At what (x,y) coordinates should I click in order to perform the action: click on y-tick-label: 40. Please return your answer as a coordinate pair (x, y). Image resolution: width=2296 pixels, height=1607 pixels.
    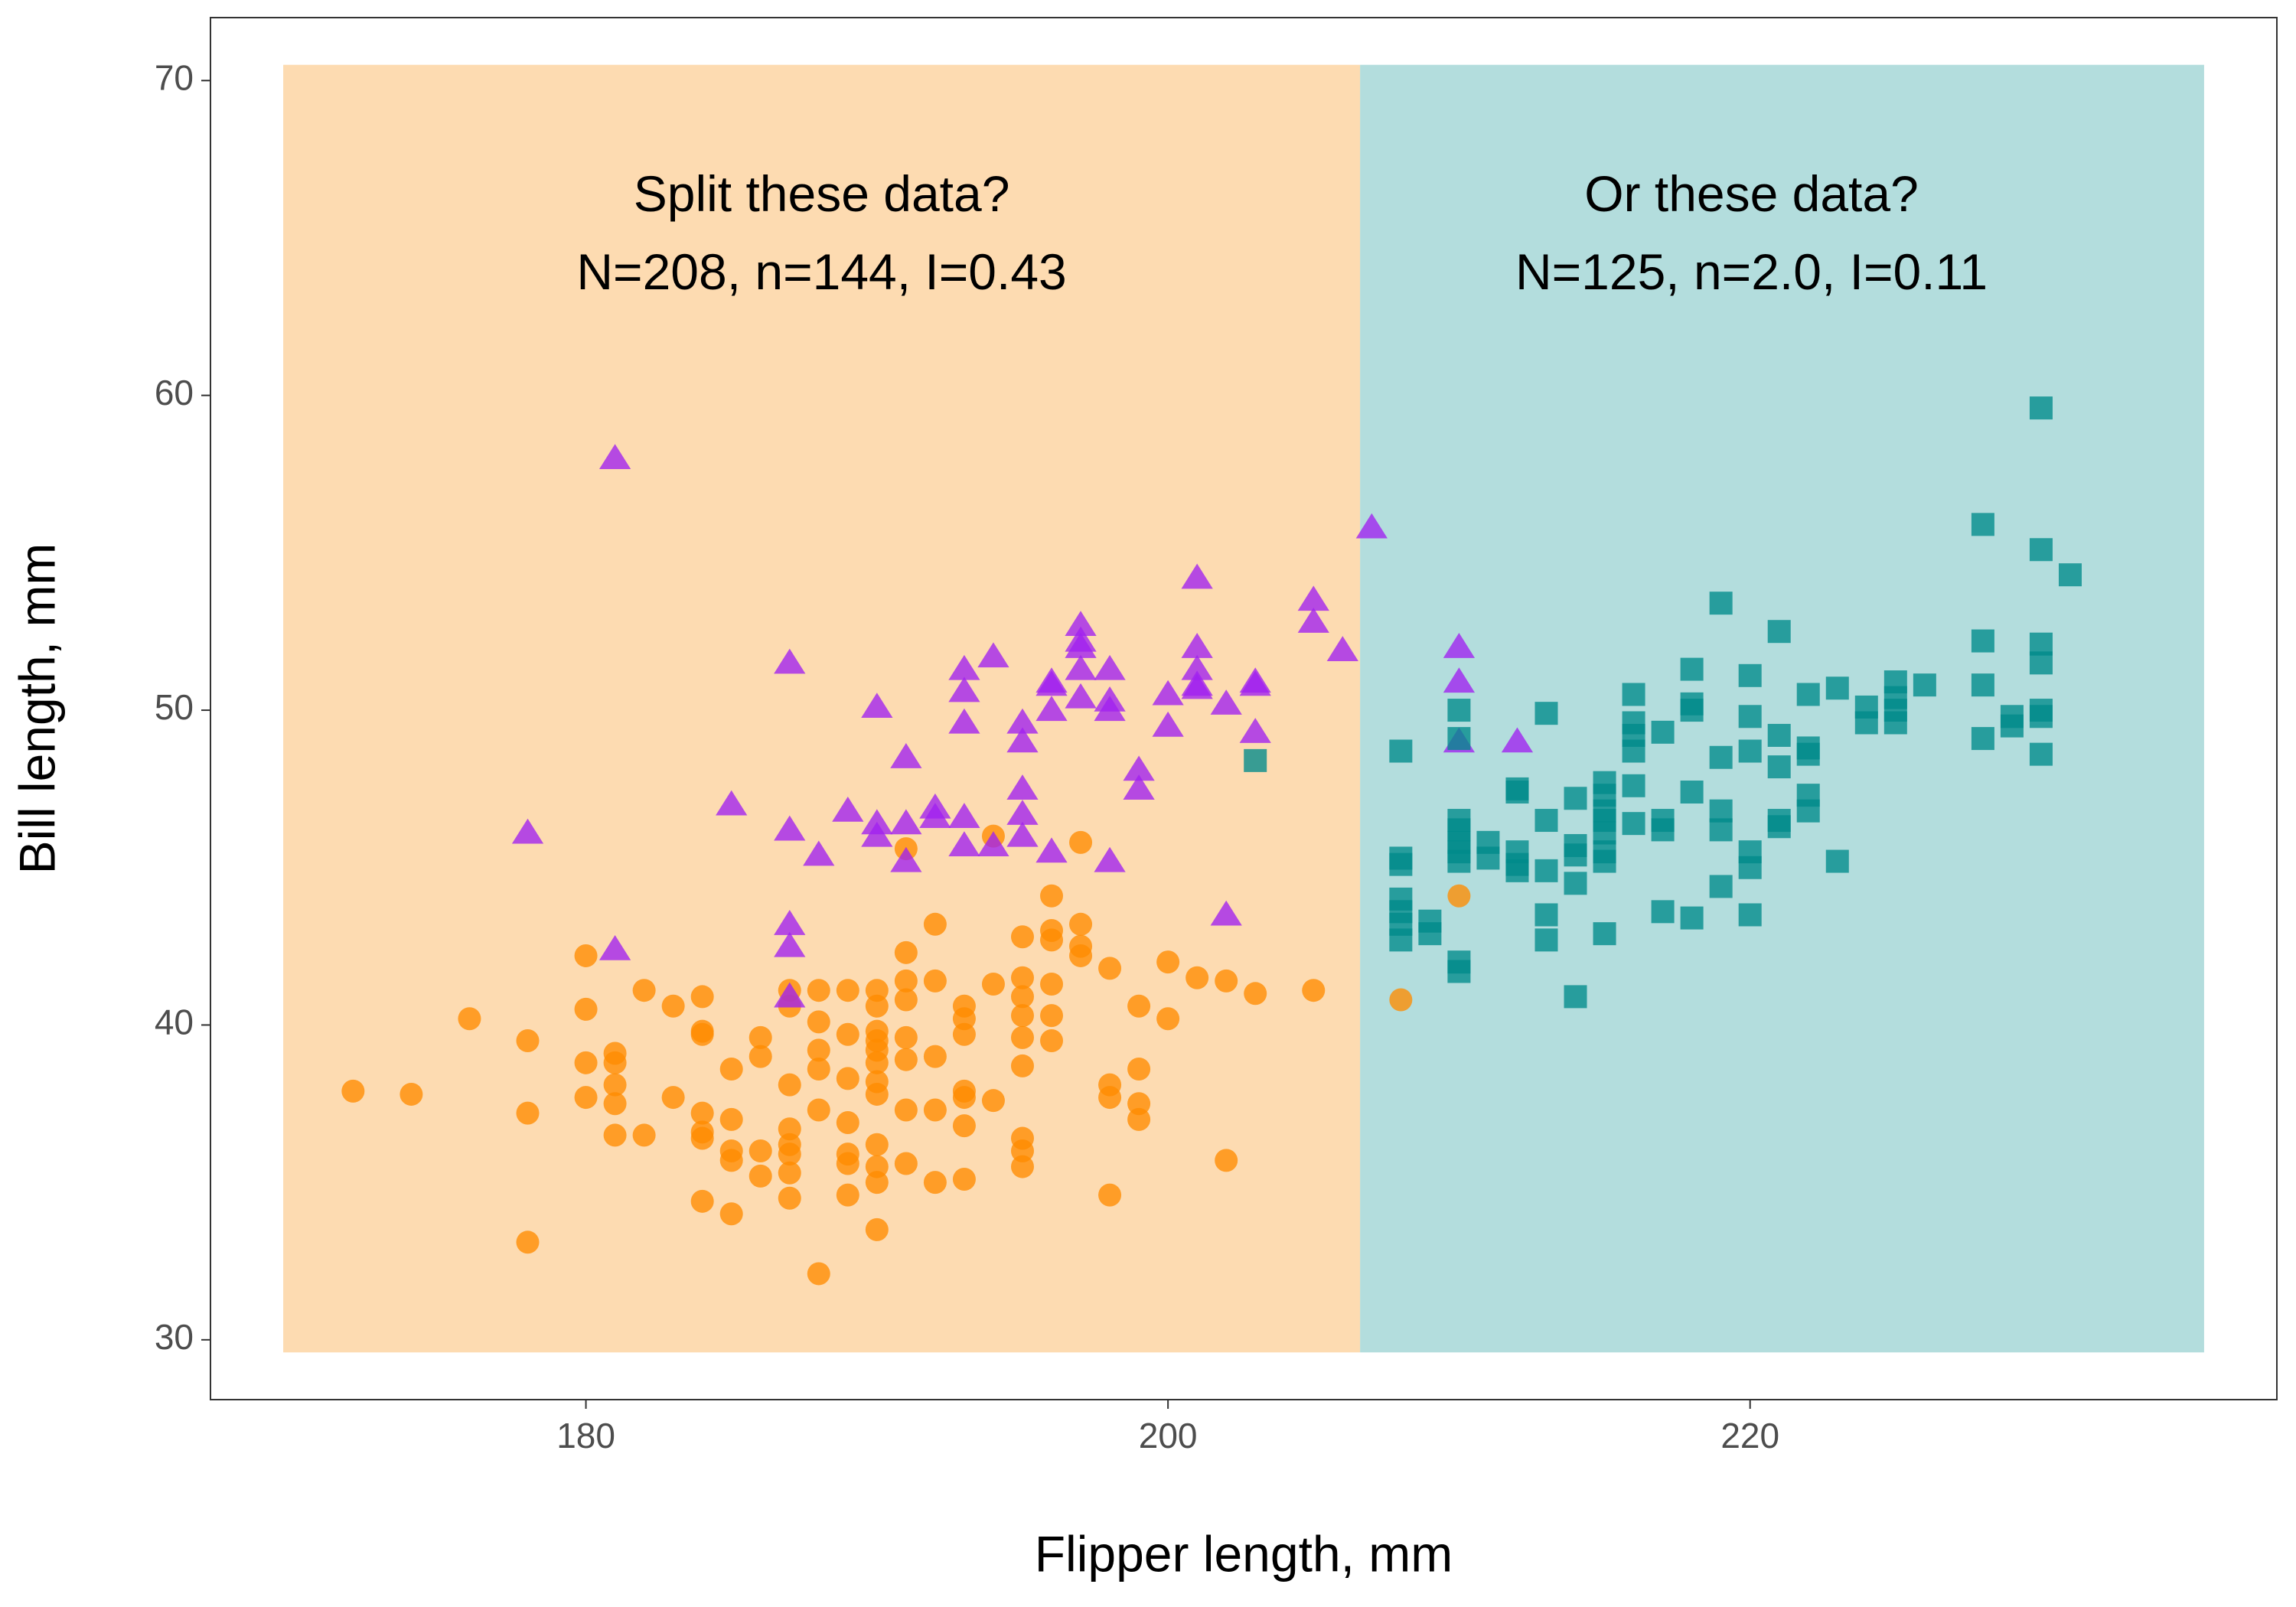
    Looking at the image, I should click on (174, 1022).